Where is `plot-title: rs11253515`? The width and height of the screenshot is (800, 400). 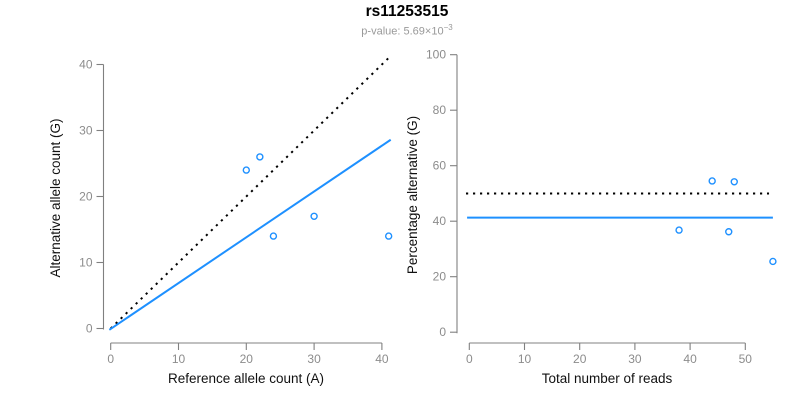 plot-title: rs11253515 is located at coordinates (407, 11).